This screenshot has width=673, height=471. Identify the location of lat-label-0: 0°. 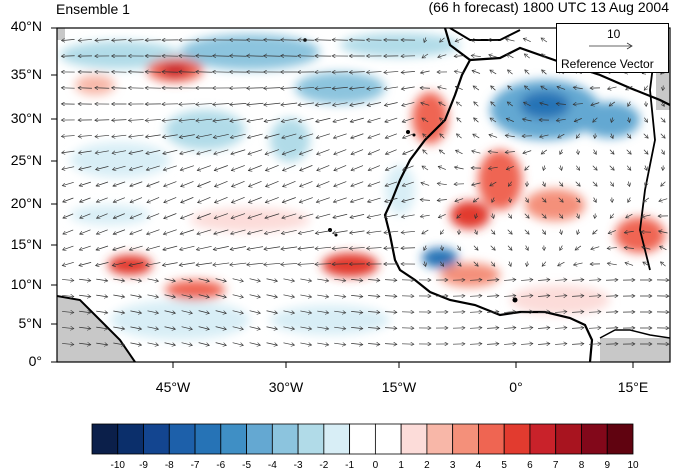
(35, 361).